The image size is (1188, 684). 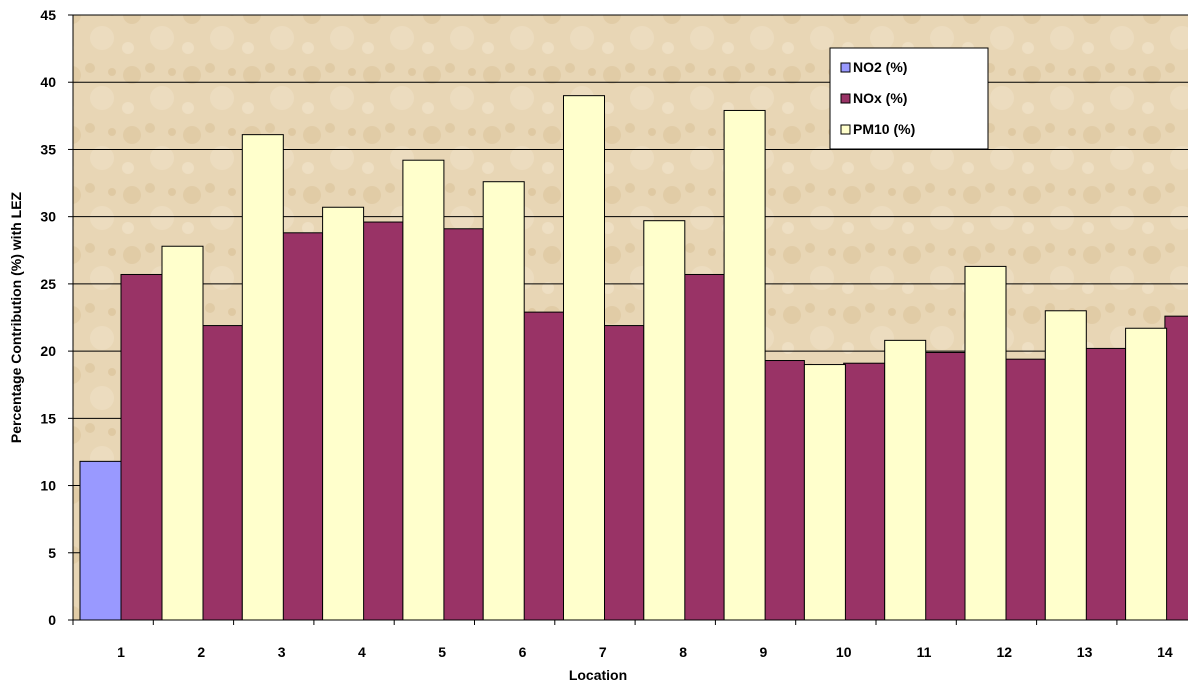 I want to click on y-tick-label: 30, so click(x=48, y=217).